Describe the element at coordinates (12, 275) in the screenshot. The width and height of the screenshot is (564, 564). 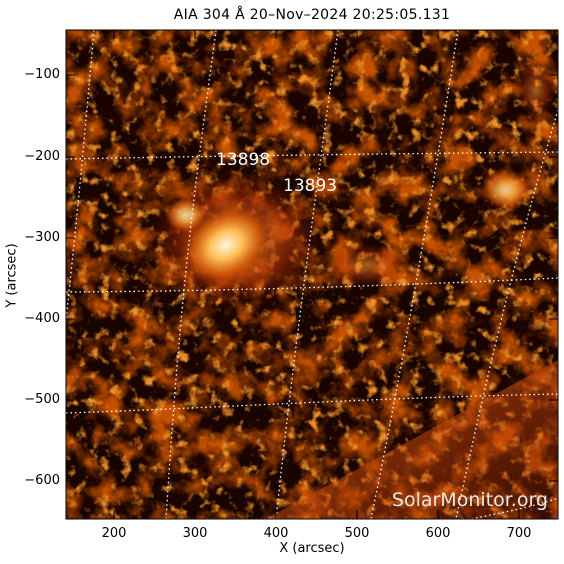
I see `y-axis-label: Y (arcsec)` at that location.